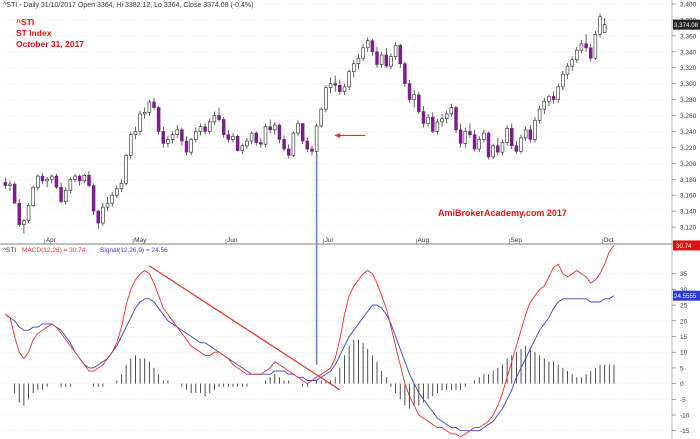  I want to click on month-tick-label: Aug, so click(424, 240).